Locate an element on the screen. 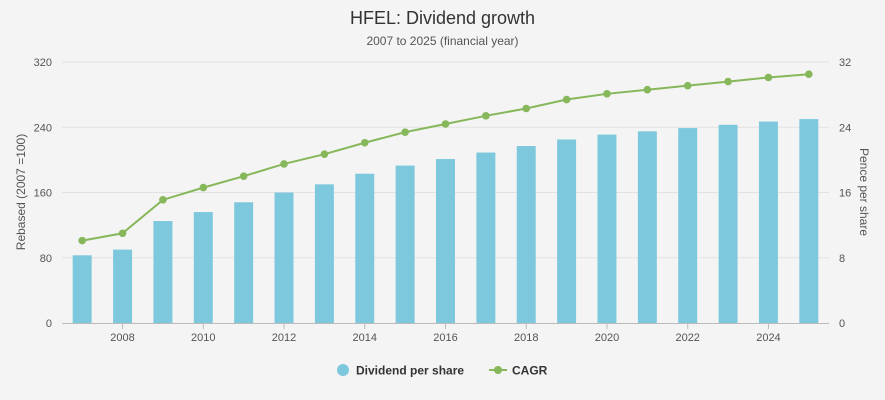 This screenshot has width=885, height=400. x-tick-label: 2012 is located at coordinates (284, 338).